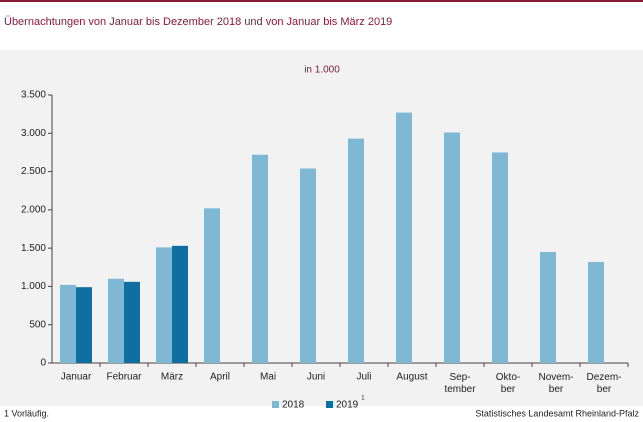  What do you see at coordinates (555, 383) in the screenshot?
I see `x-tick-label: Novem-ber` at bounding box center [555, 383].